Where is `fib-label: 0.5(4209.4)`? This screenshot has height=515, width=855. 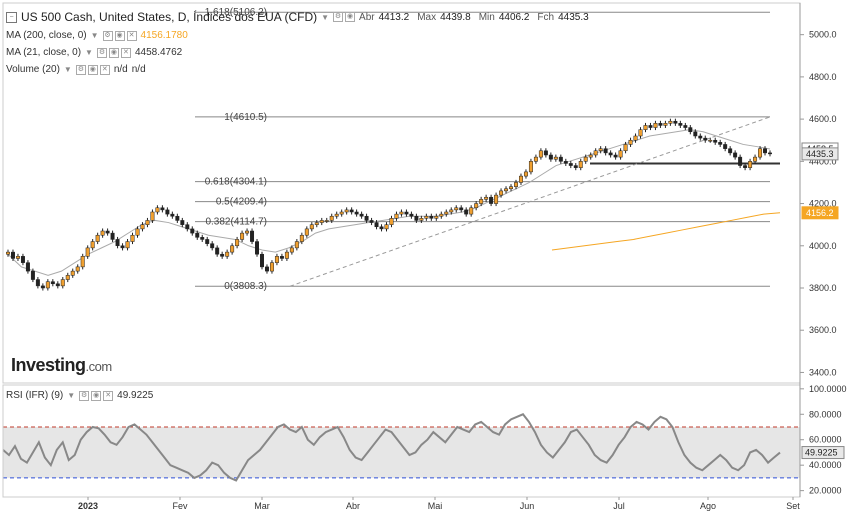 fib-label: 0.5(4209.4) is located at coordinates (241, 202).